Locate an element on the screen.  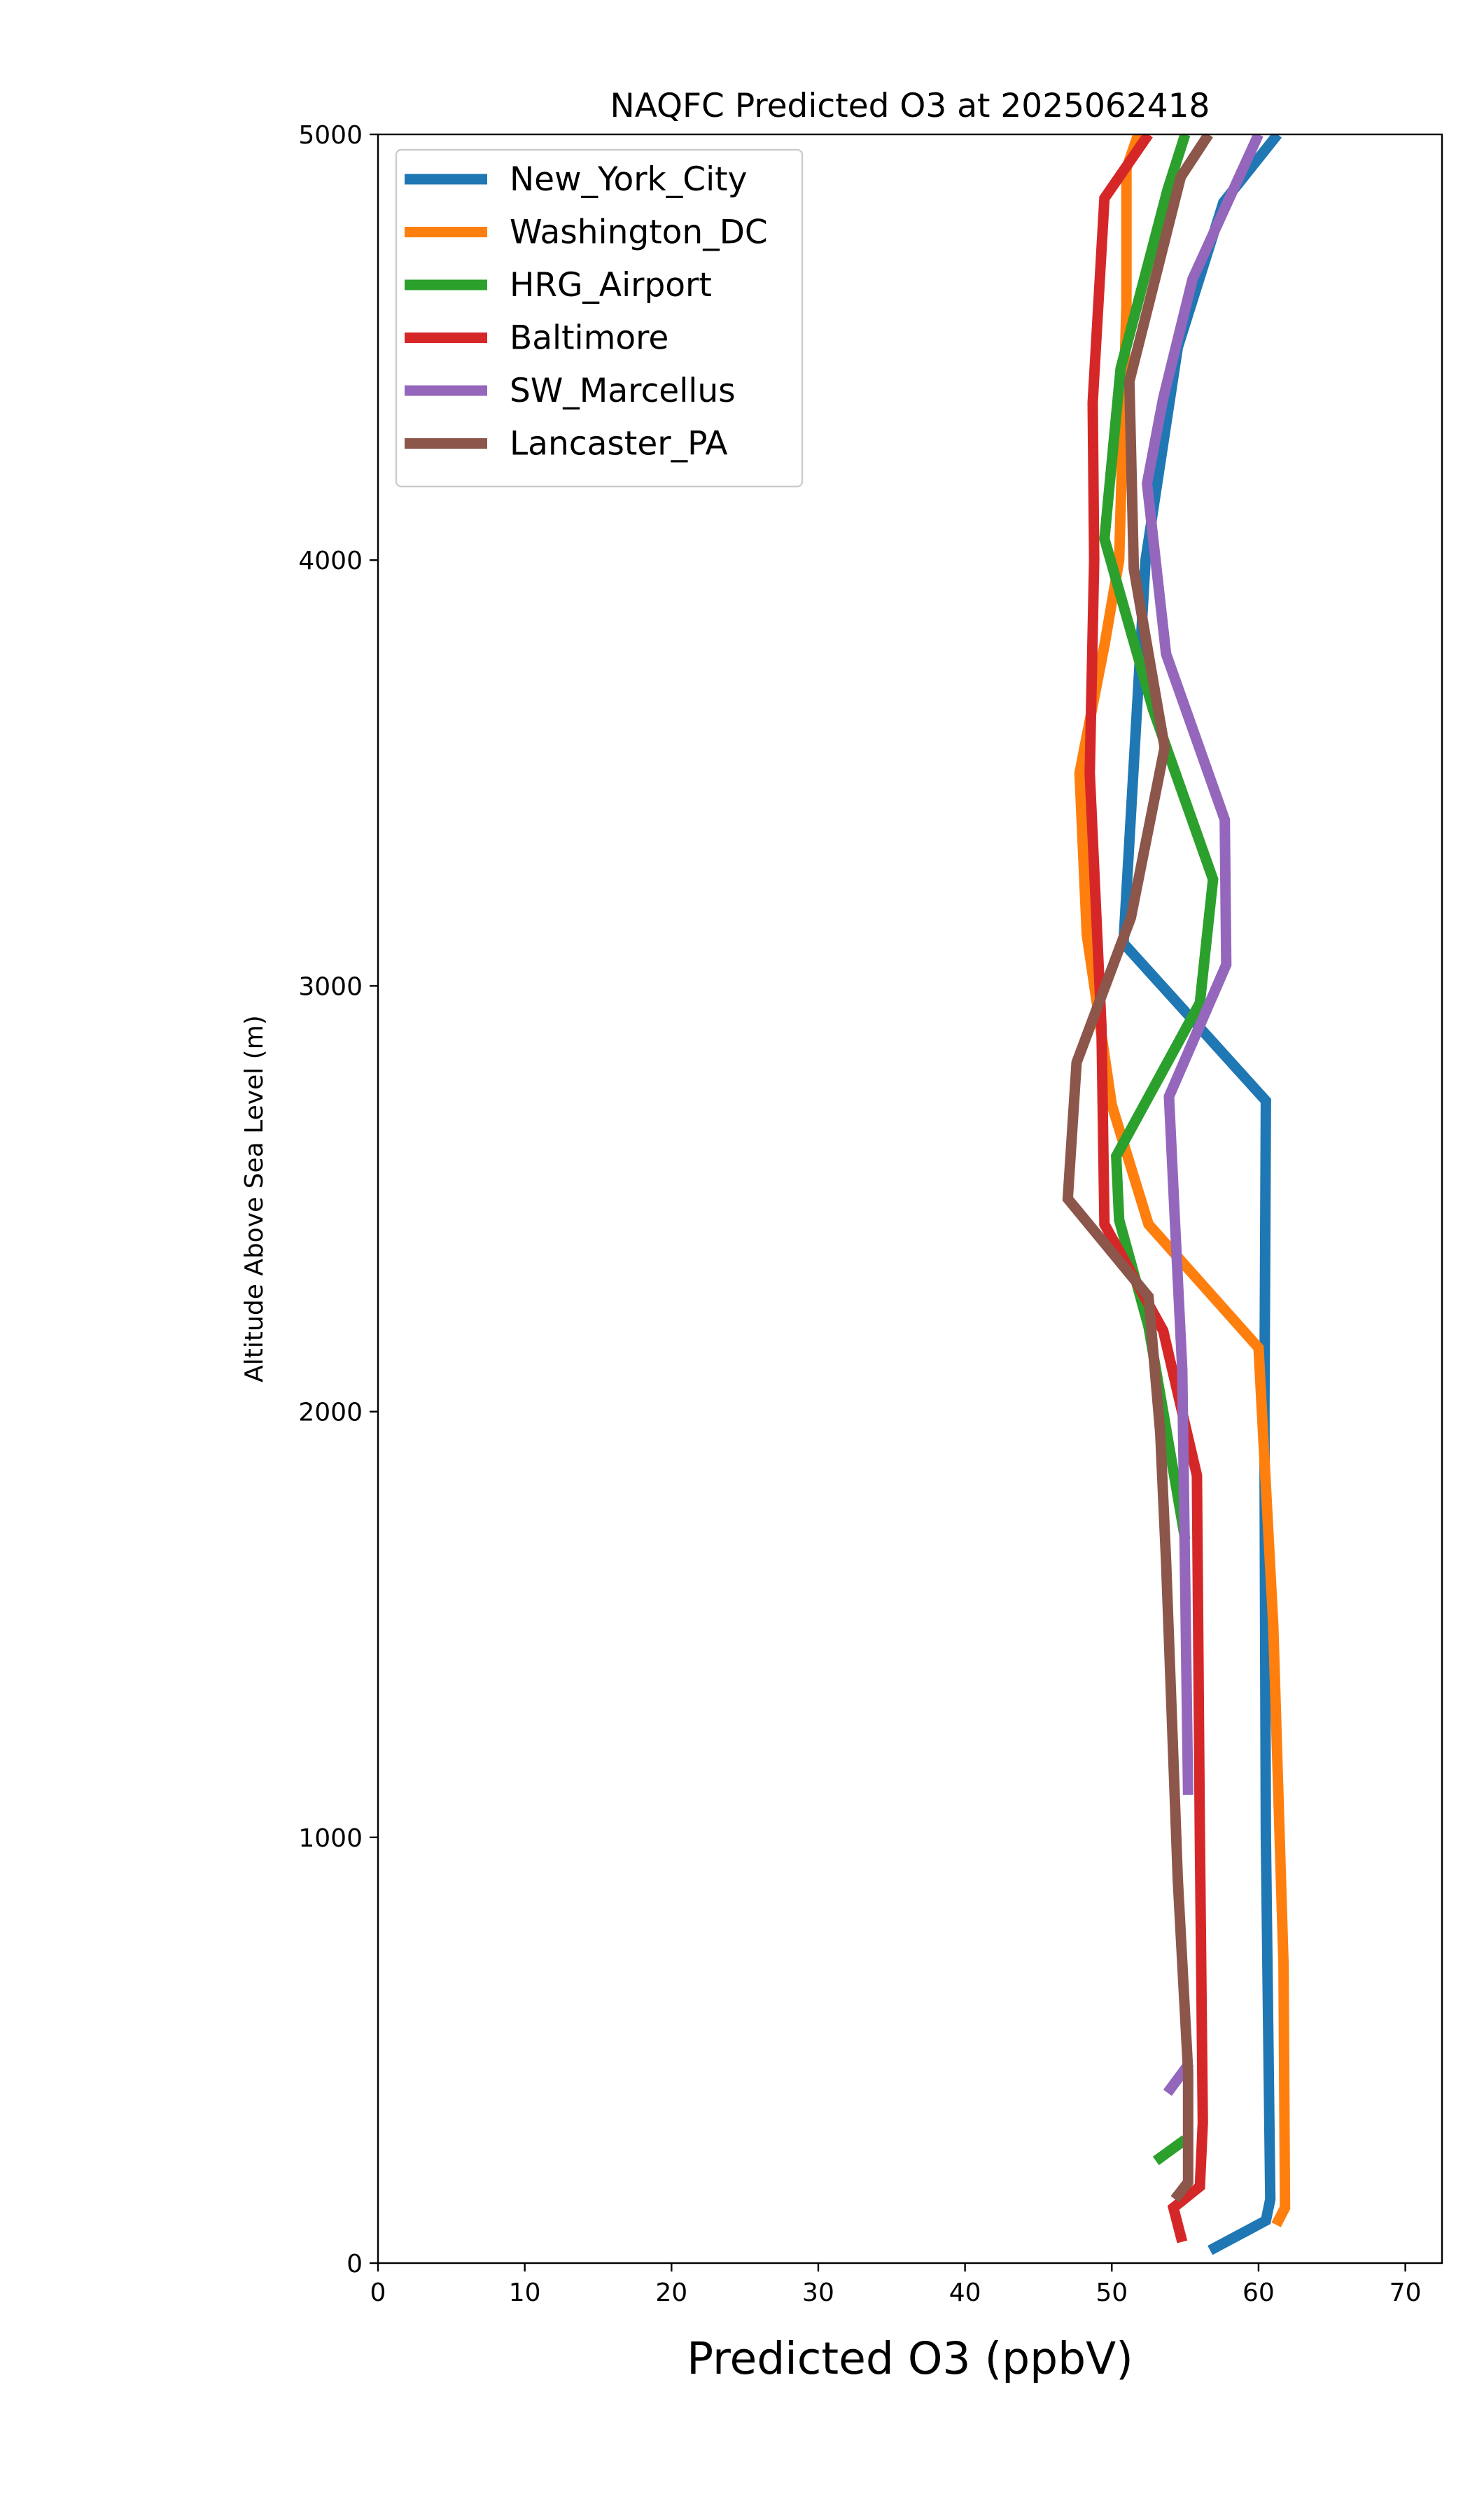
y-axis-label: Altitude Above Sea Level (m) is located at coordinates (254, 1198).